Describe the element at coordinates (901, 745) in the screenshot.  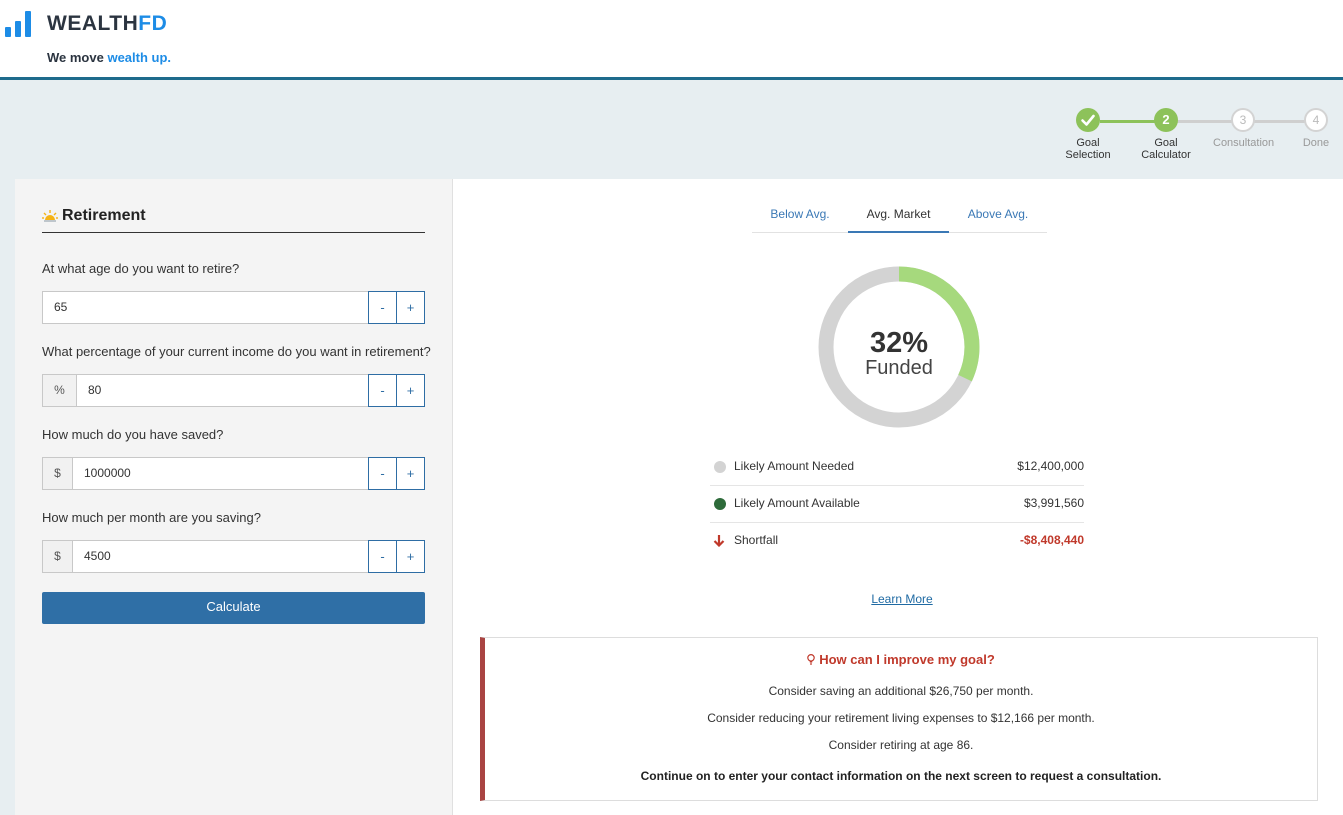
I see `improve-tip: Consider retiring at age 86.` at that location.